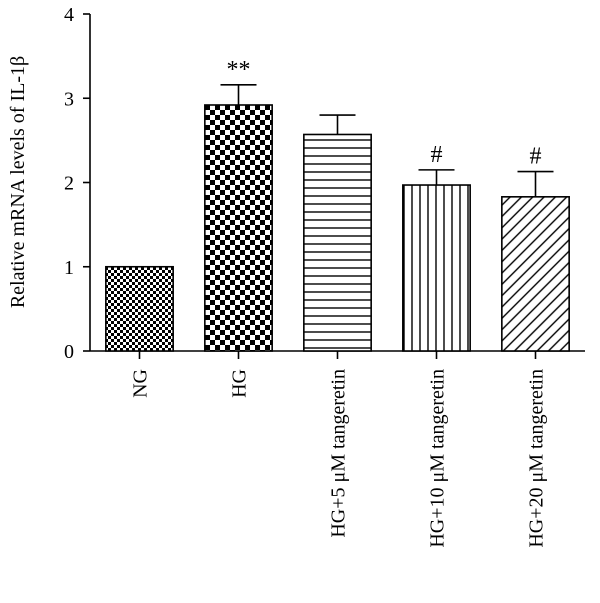  What do you see at coordinates (69, 352) in the screenshot?
I see `y-tick-label: 0` at bounding box center [69, 352].